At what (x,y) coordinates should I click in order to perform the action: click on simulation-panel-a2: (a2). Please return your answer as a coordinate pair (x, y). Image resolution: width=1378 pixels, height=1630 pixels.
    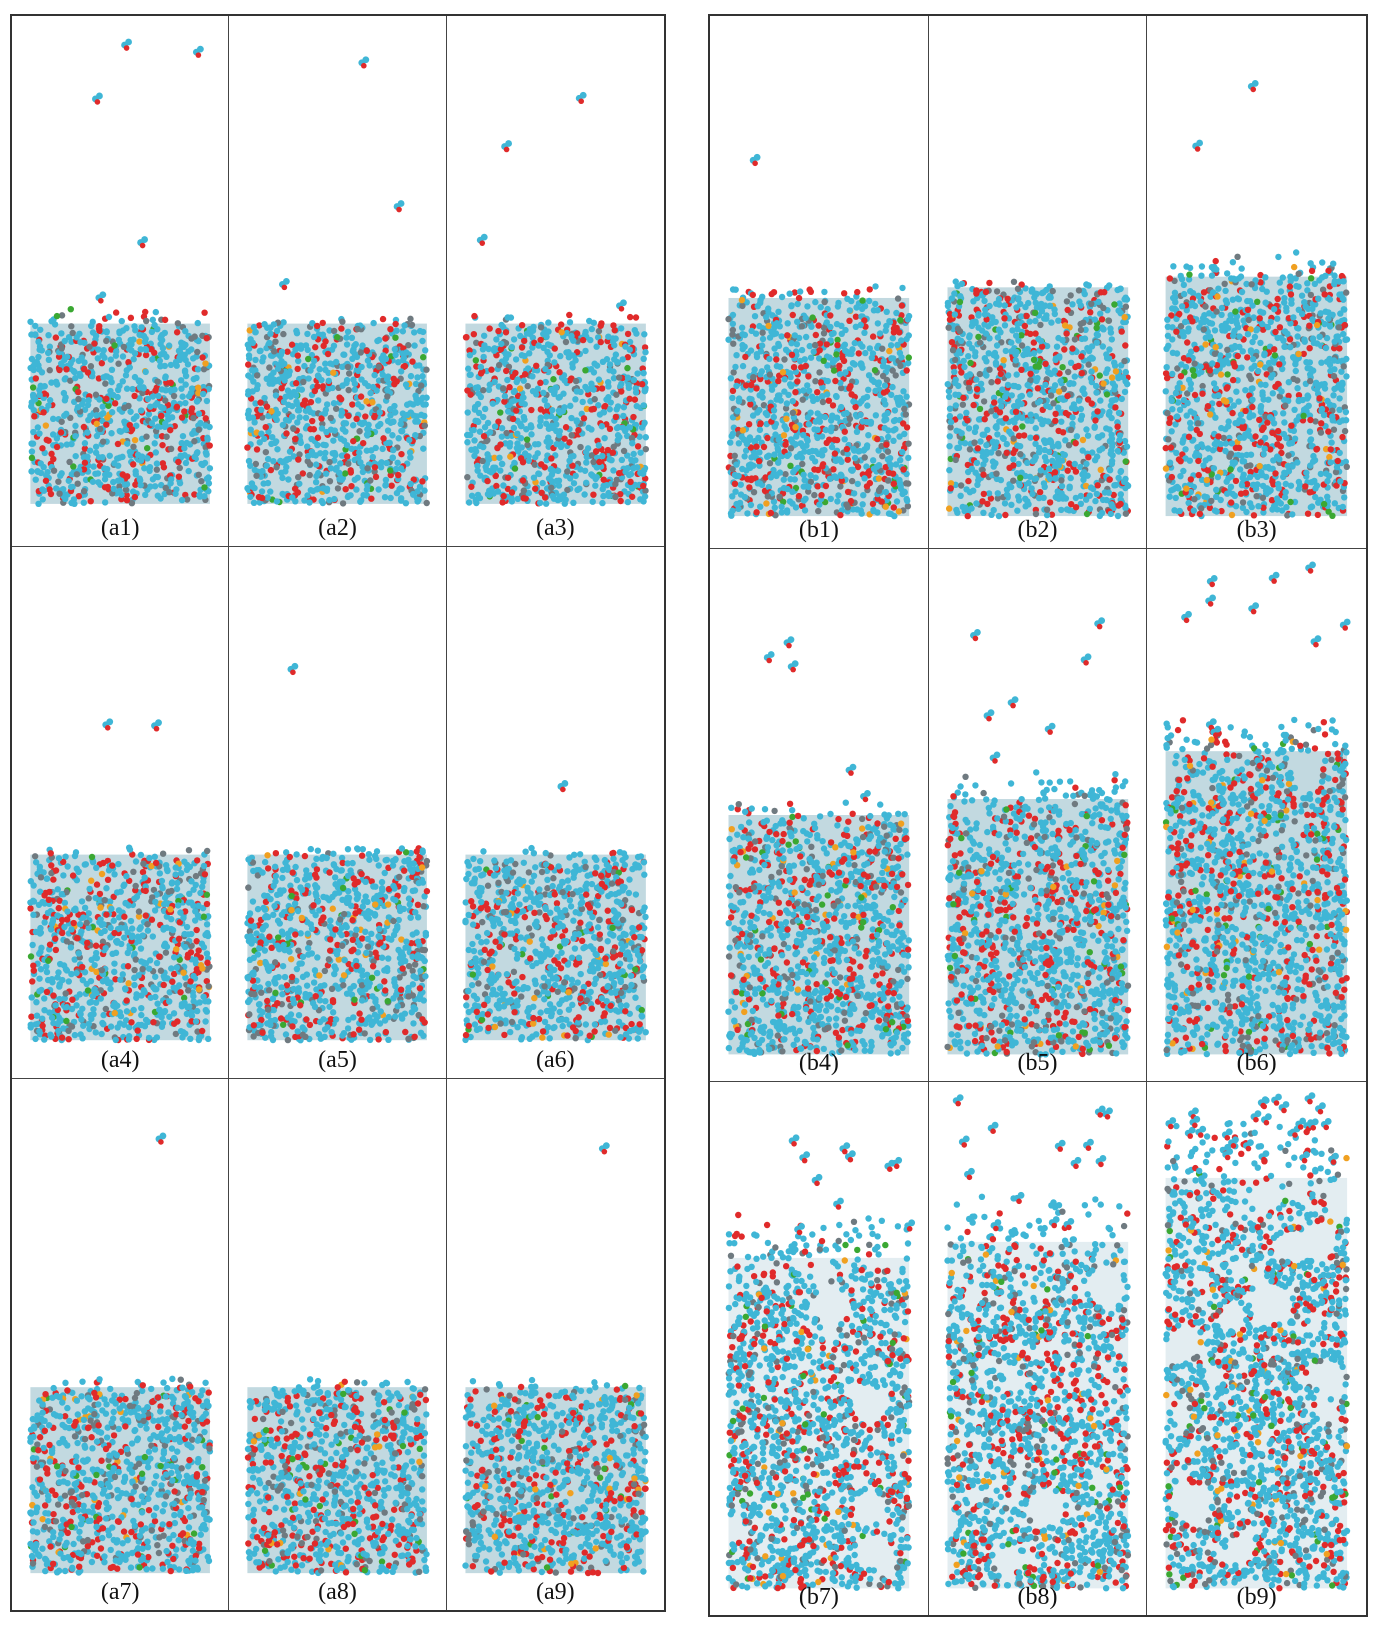
    Looking at the image, I should click on (338, 282).